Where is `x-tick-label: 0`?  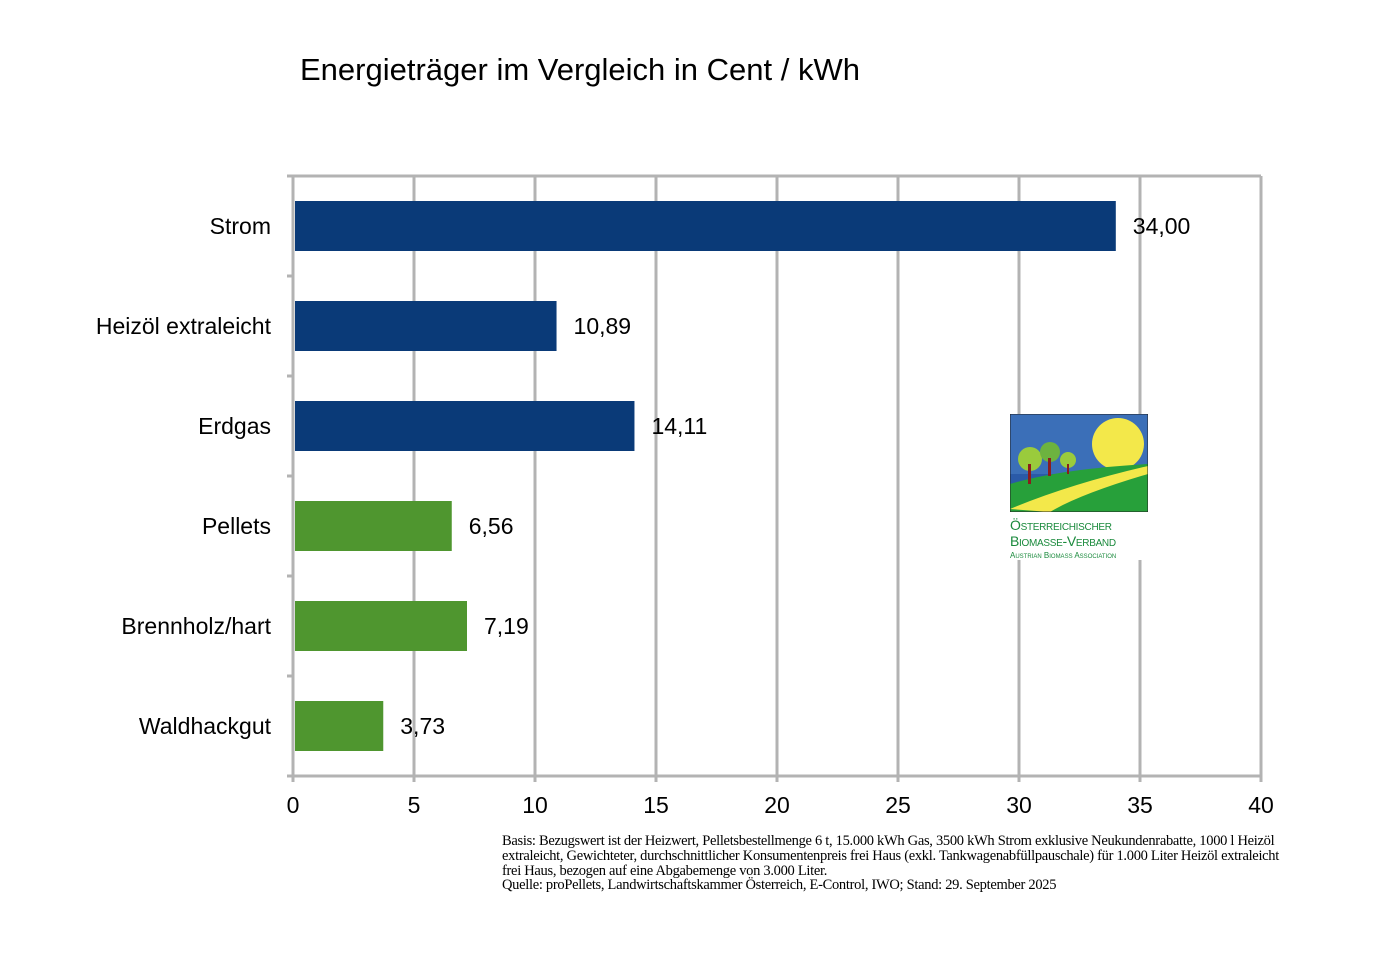 x-tick-label: 0 is located at coordinates (293, 805).